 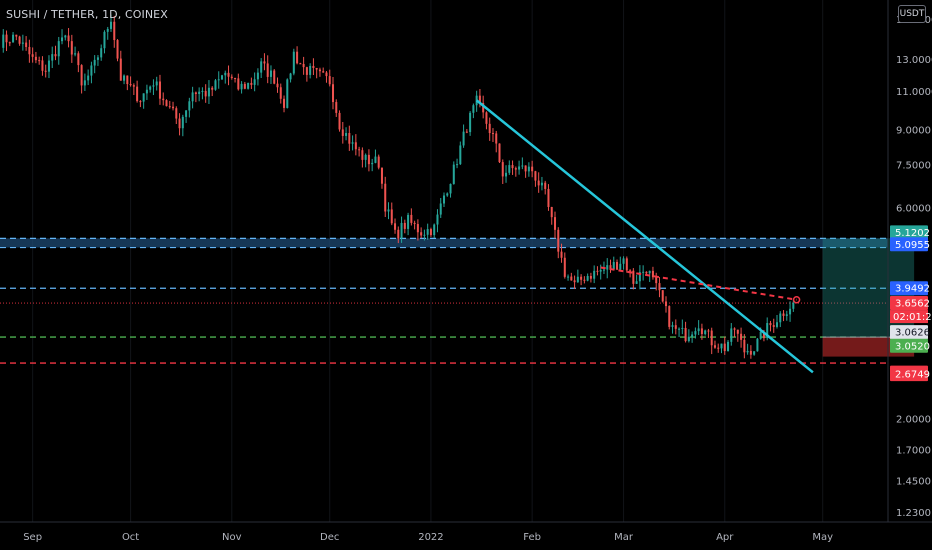 I want to click on y-tick-label: 1.2300, so click(x=913, y=513).